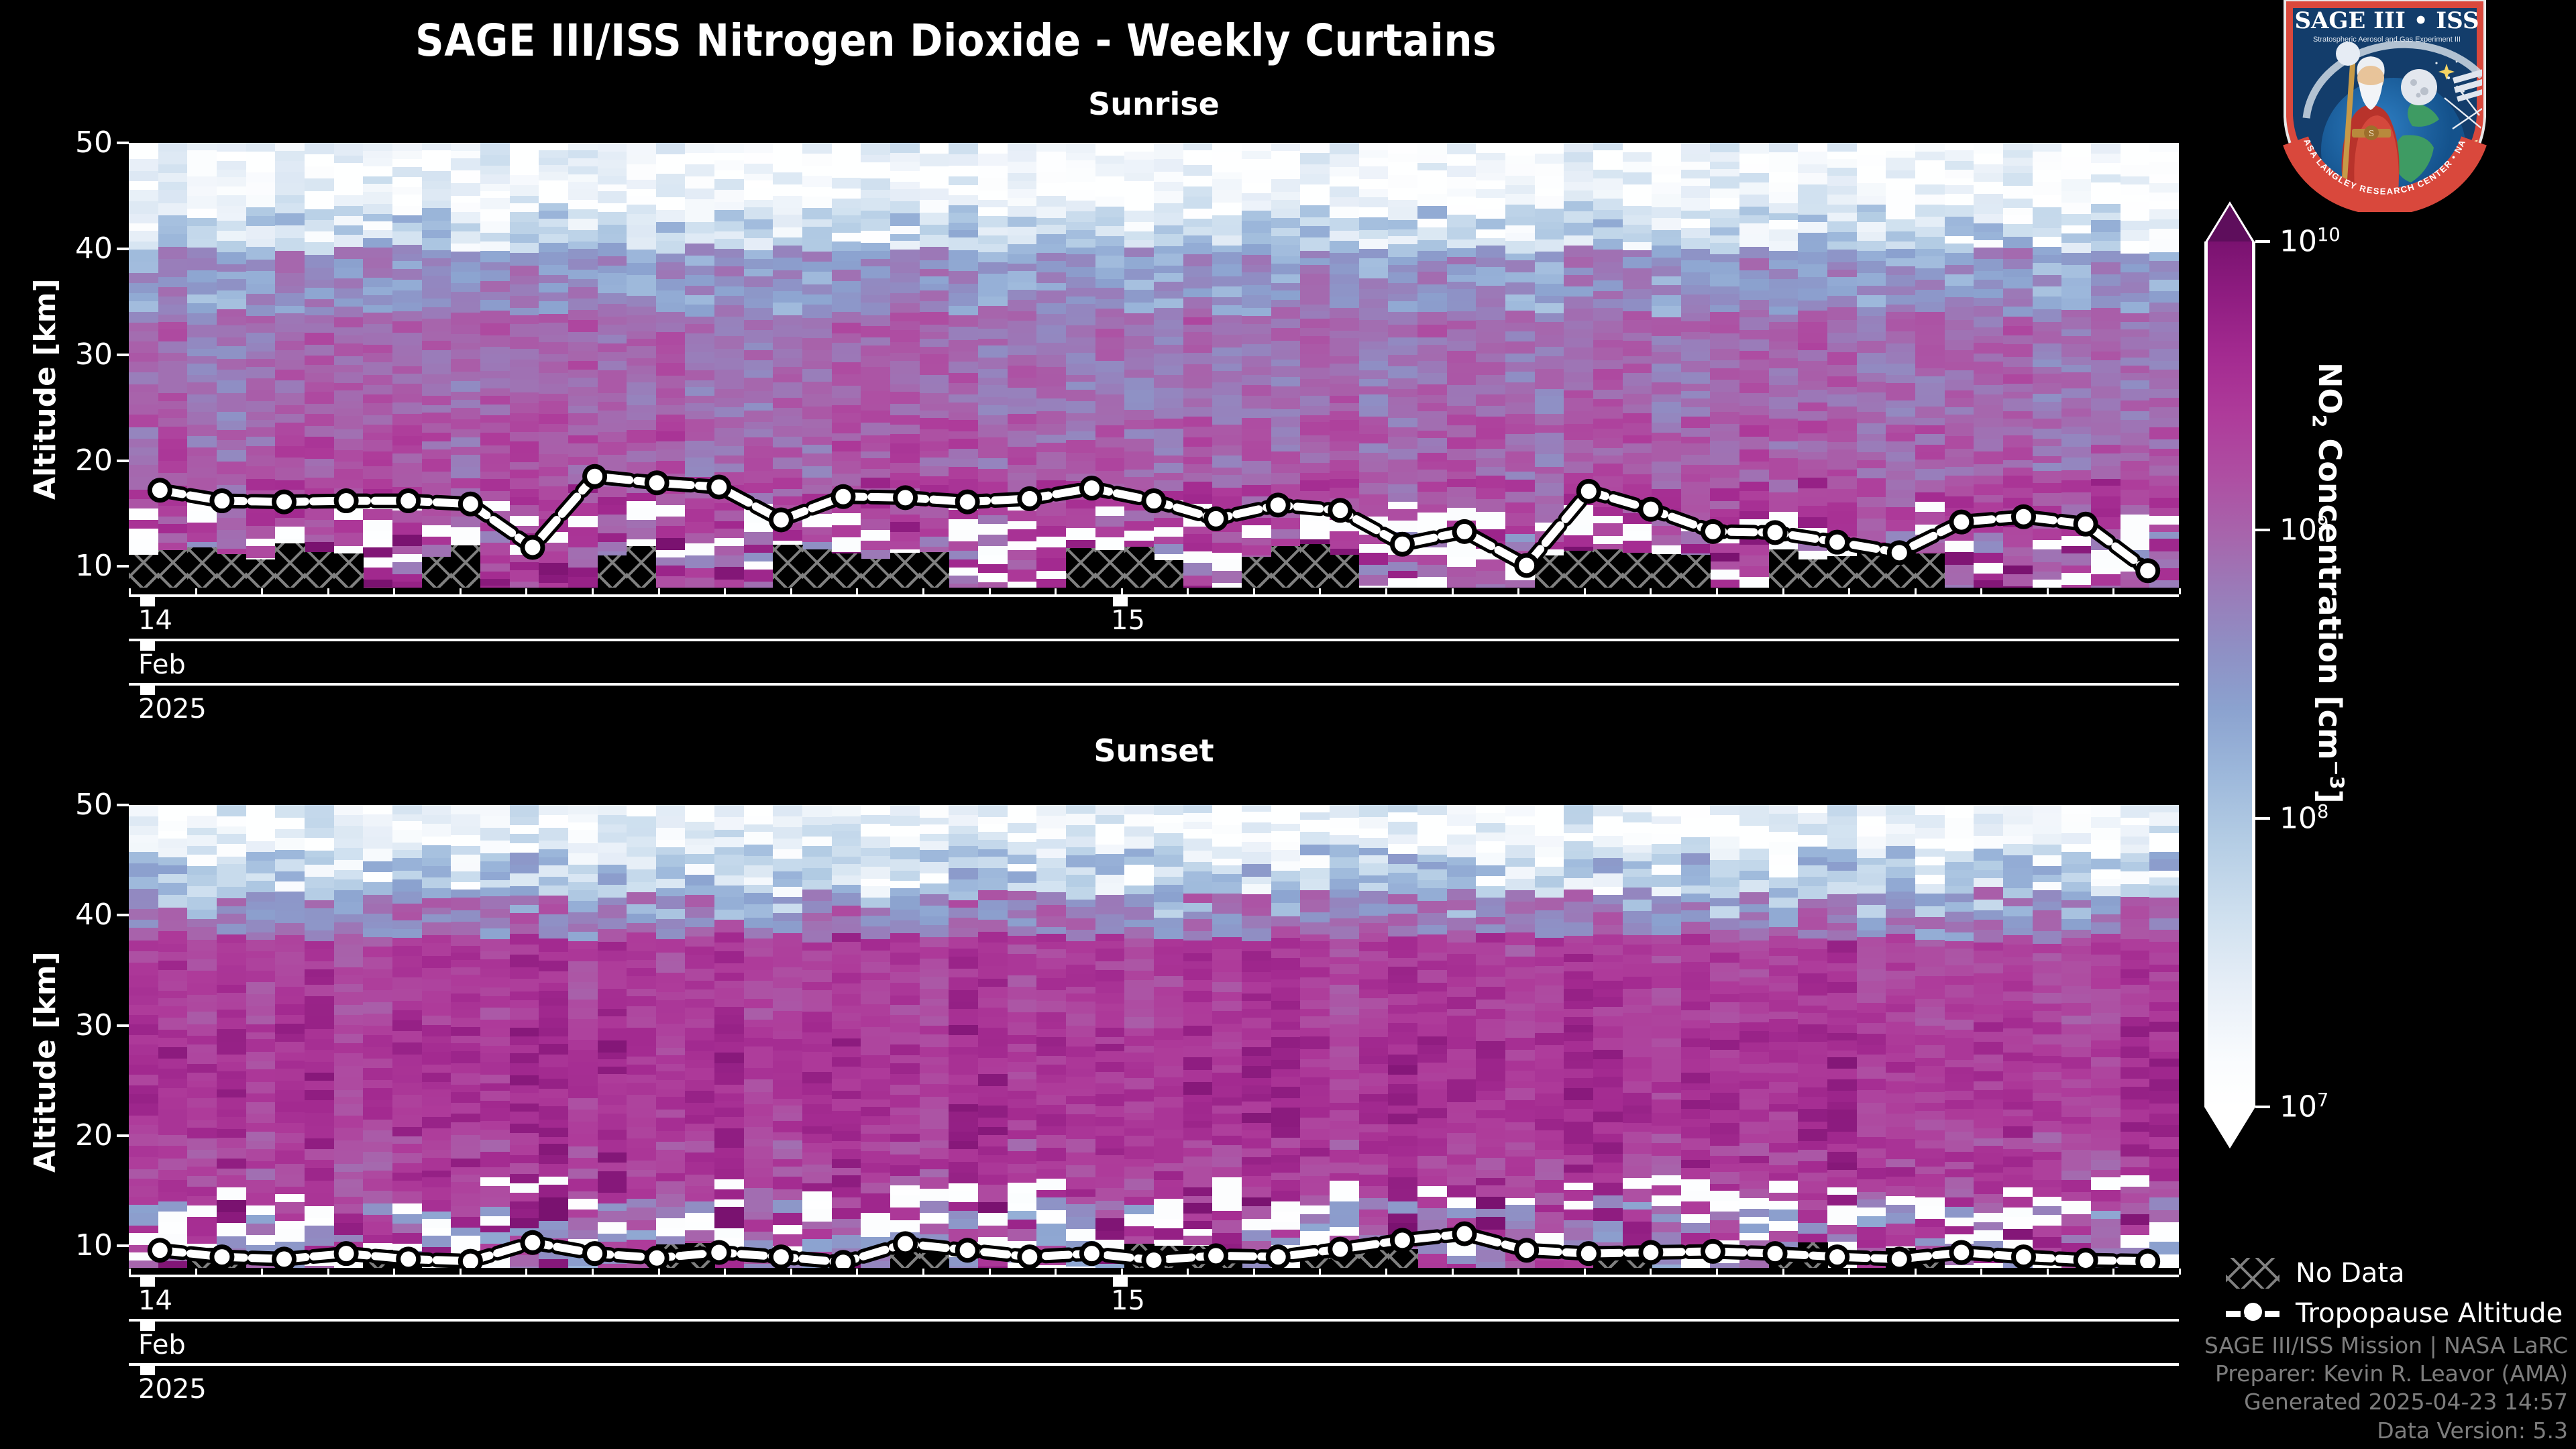 This screenshot has width=2576, height=1449. I want to click on colorbar-tick-label: 10⁸, so click(2303, 819).